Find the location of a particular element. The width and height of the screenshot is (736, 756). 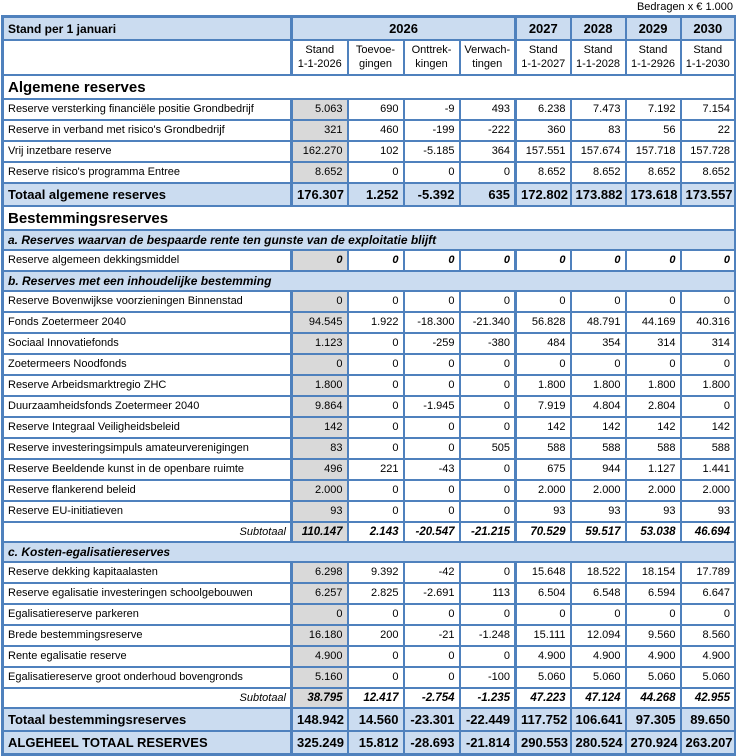

cell-col-5: 142 is located at coordinates (543, 427).